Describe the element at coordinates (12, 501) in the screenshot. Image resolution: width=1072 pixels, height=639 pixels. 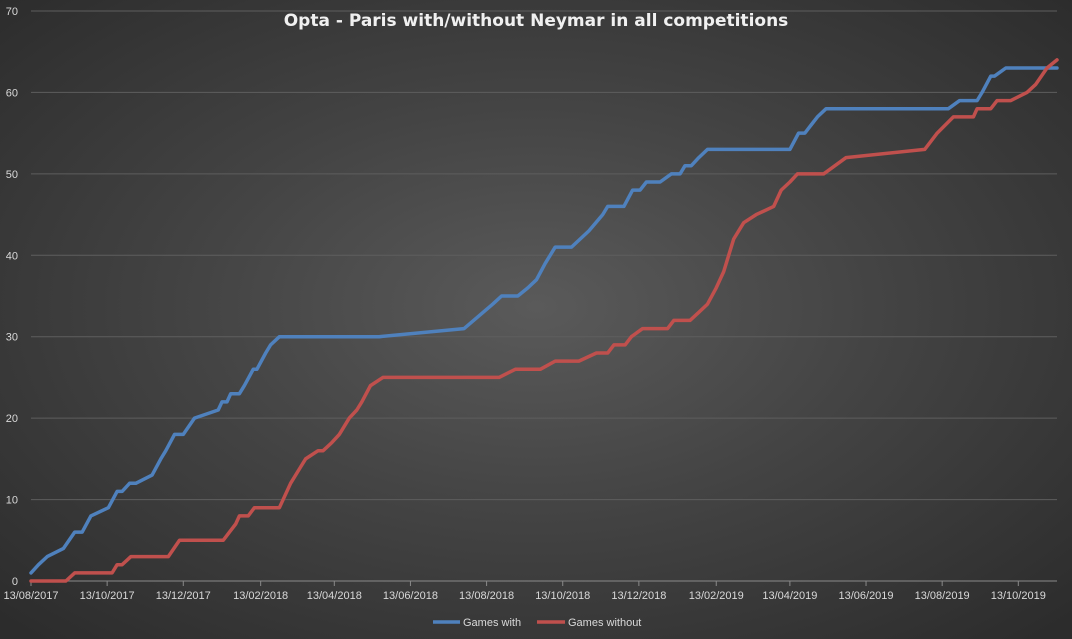
I see `y-tick-label: 10` at that location.